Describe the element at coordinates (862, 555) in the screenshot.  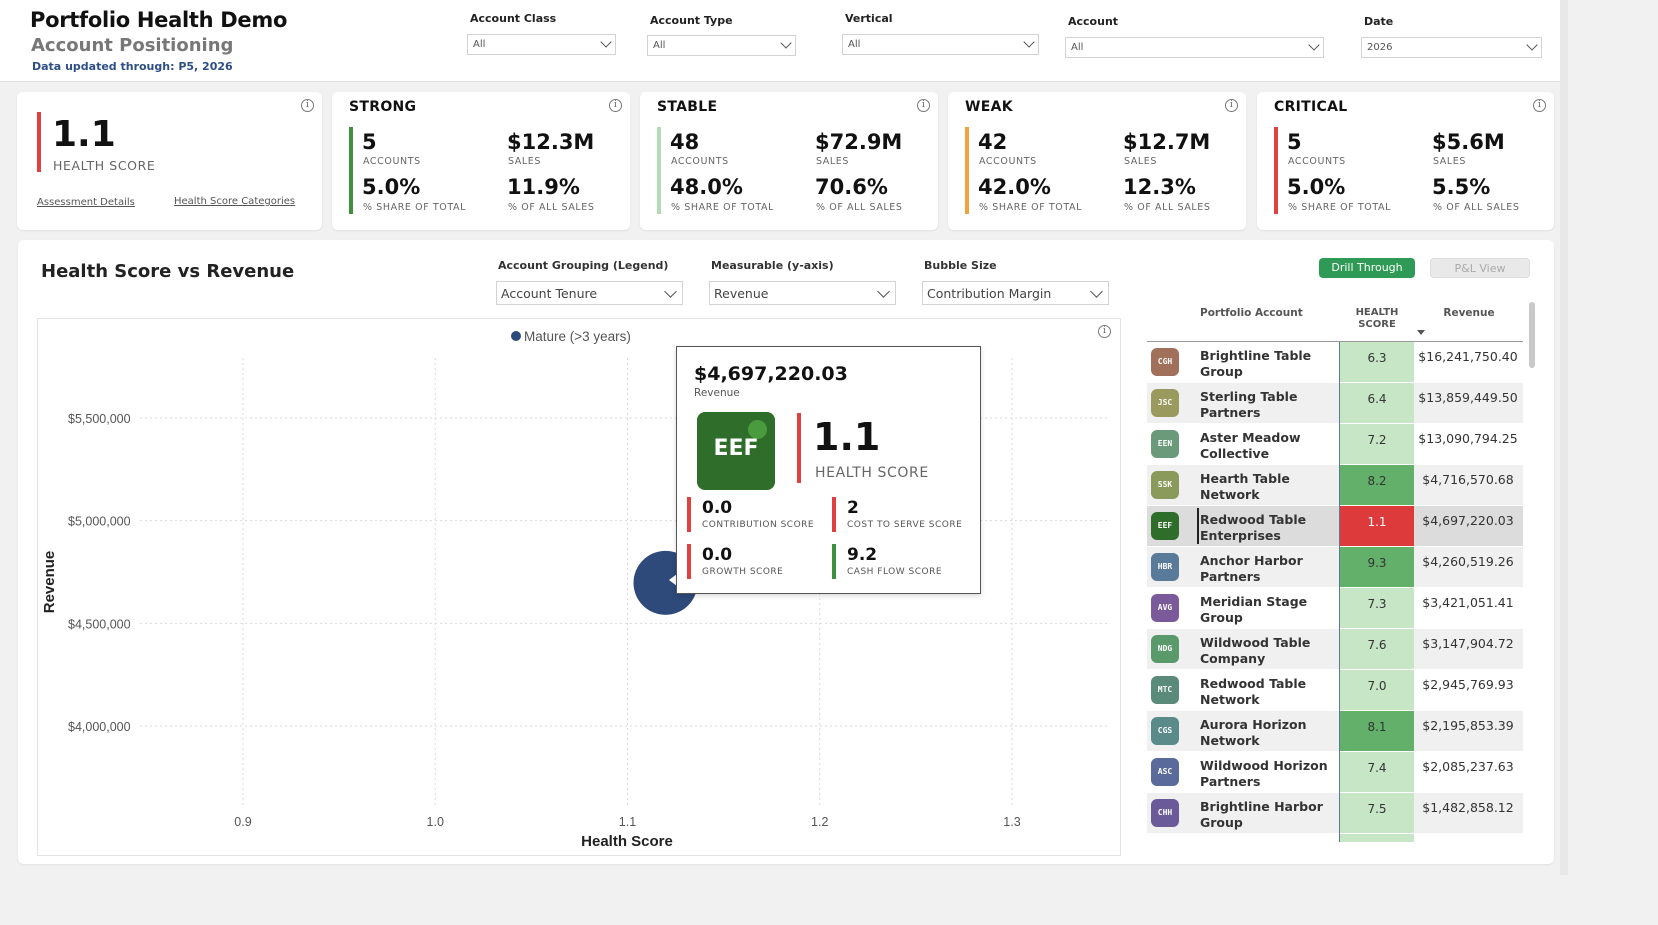
I see `cash-flow-score-value: 9.2` at that location.